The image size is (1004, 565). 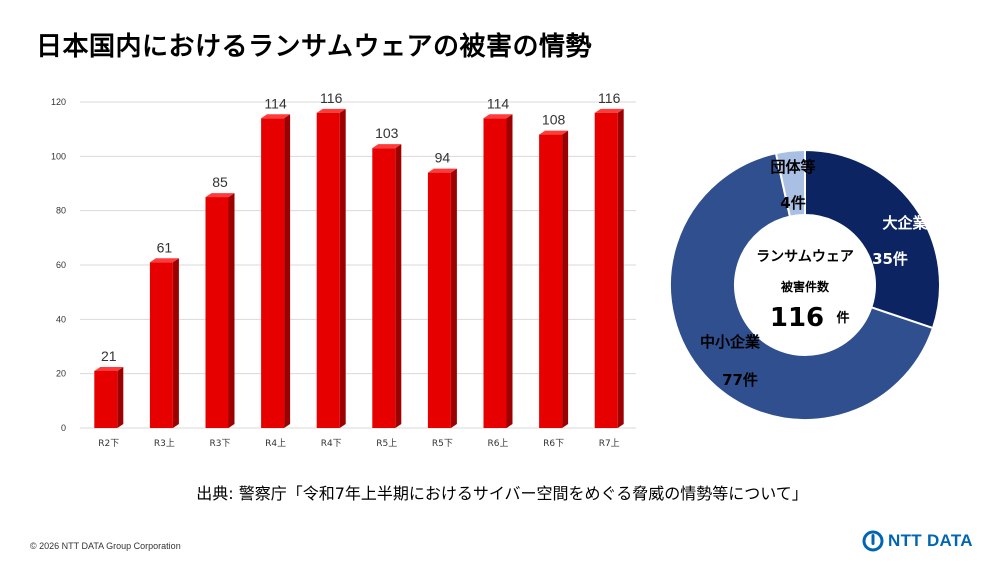 I want to click on bar-value-label: 94, so click(x=443, y=158).